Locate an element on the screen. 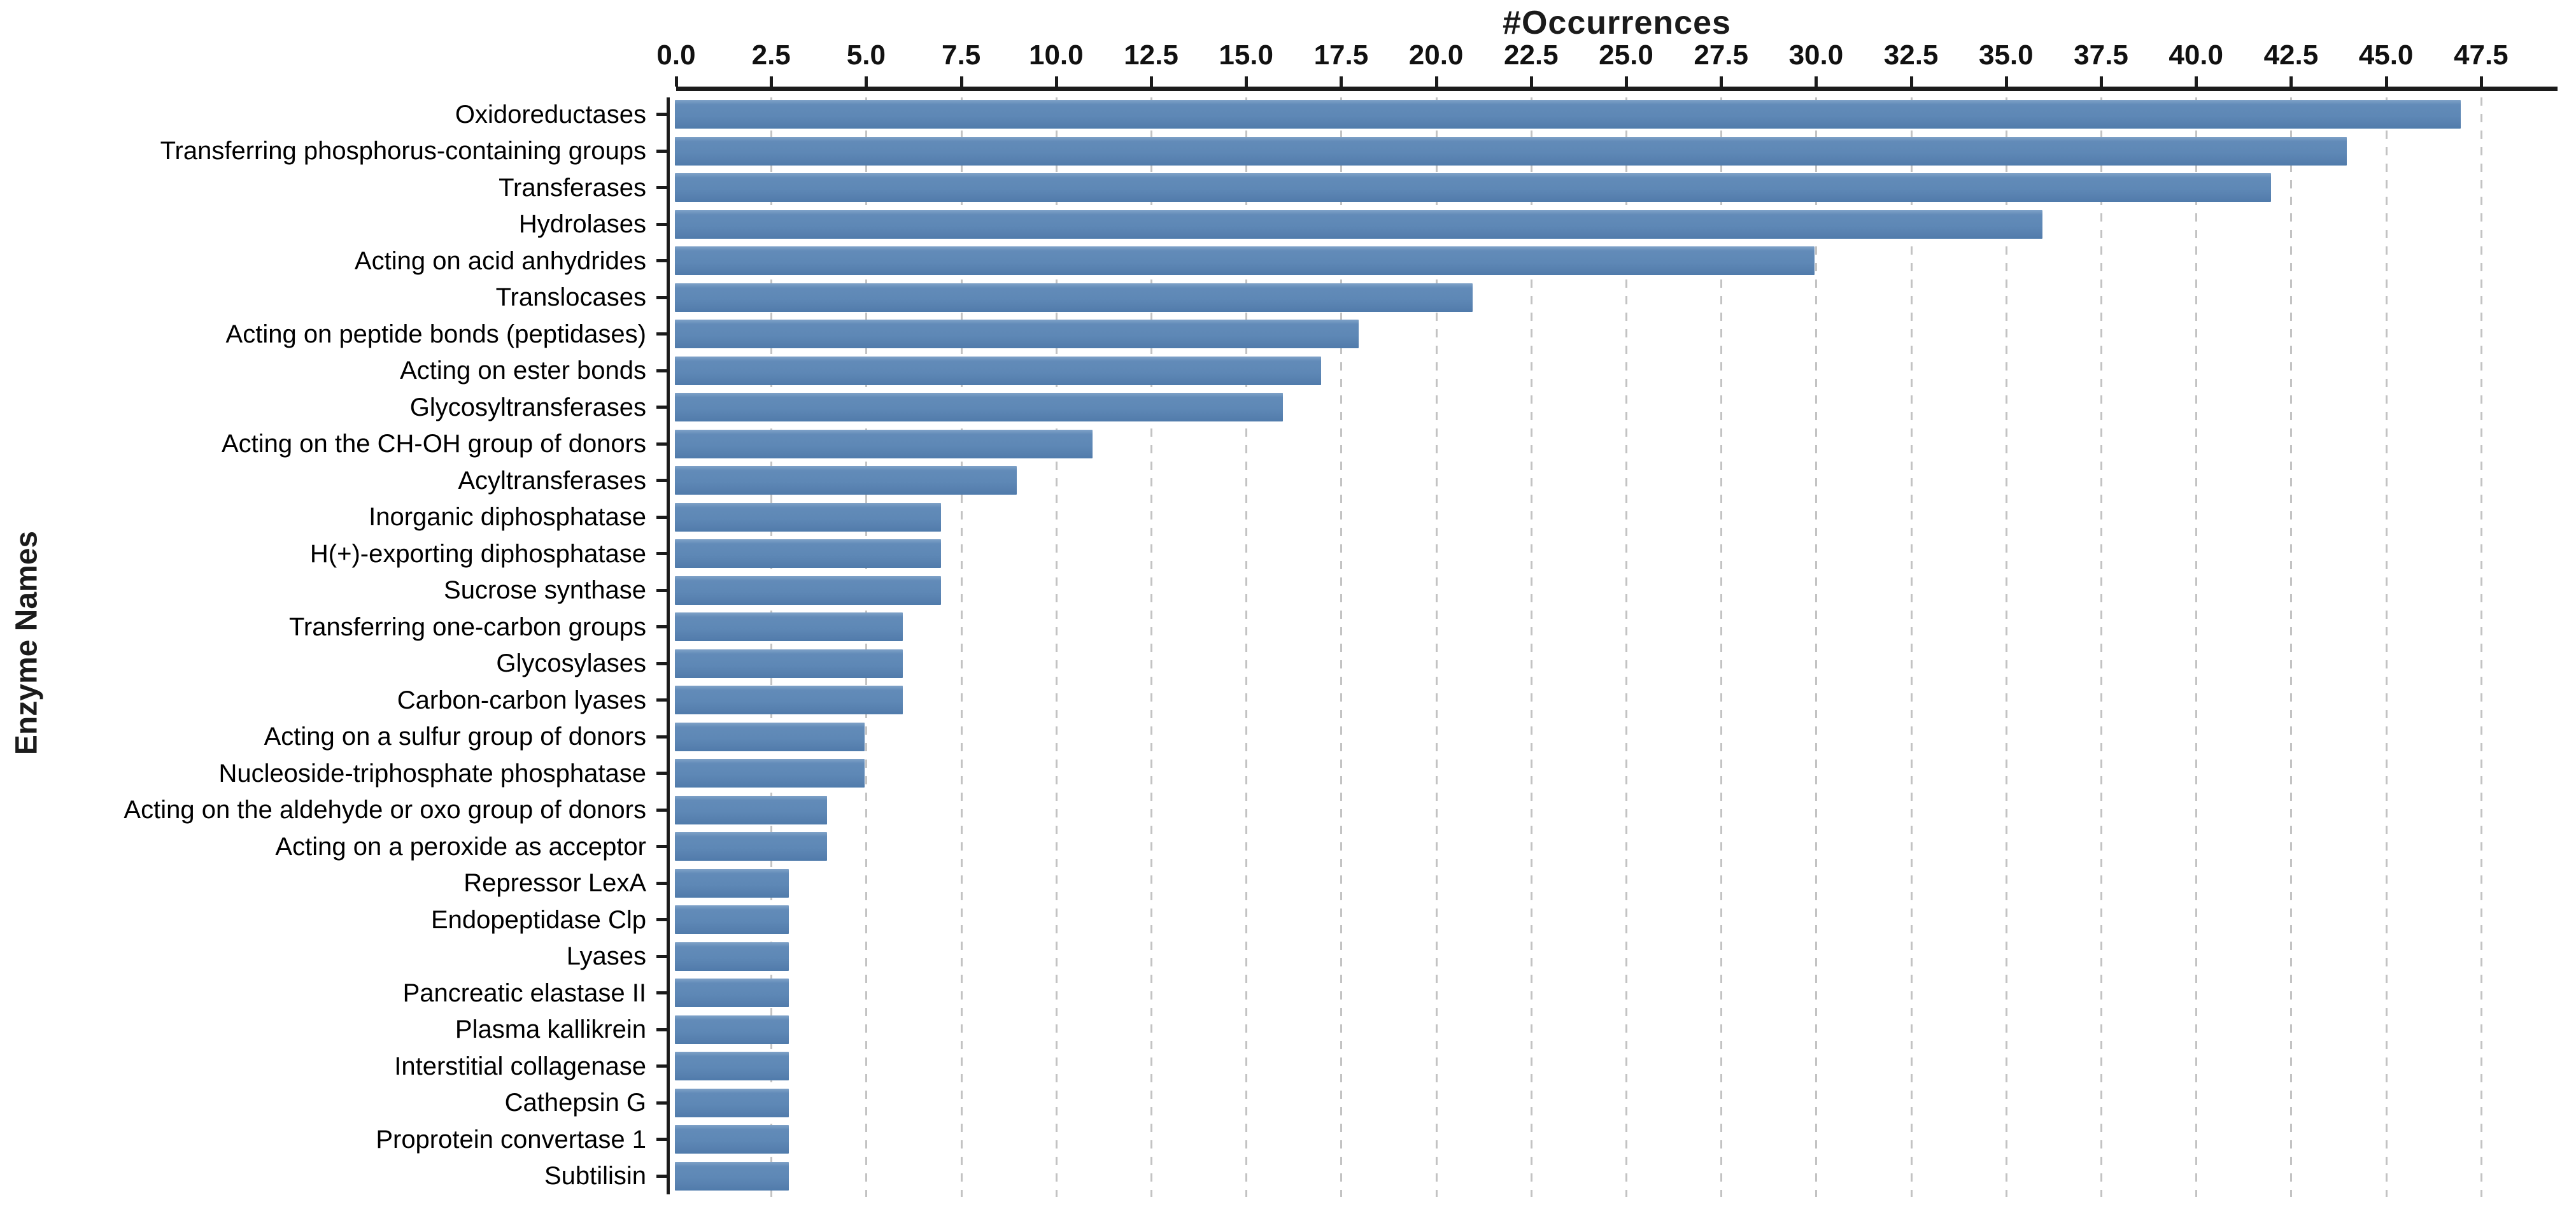 The image size is (2576, 1216). x-tick-label: 22.5 is located at coordinates (1531, 55).